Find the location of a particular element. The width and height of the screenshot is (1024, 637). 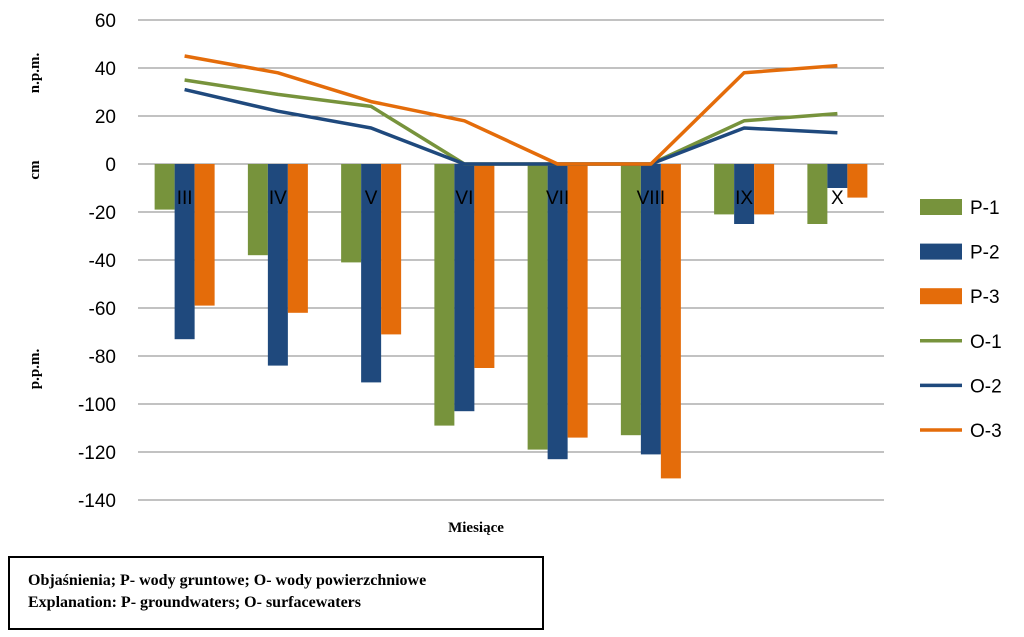

category-label: VII is located at coordinates (557, 198).